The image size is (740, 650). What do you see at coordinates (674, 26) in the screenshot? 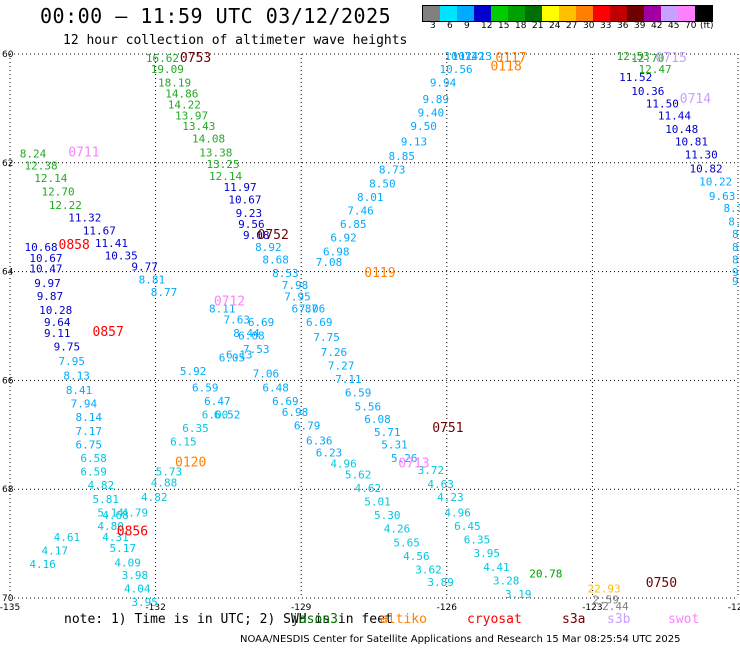
I see `legend-label: 45` at bounding box center [674, 26].